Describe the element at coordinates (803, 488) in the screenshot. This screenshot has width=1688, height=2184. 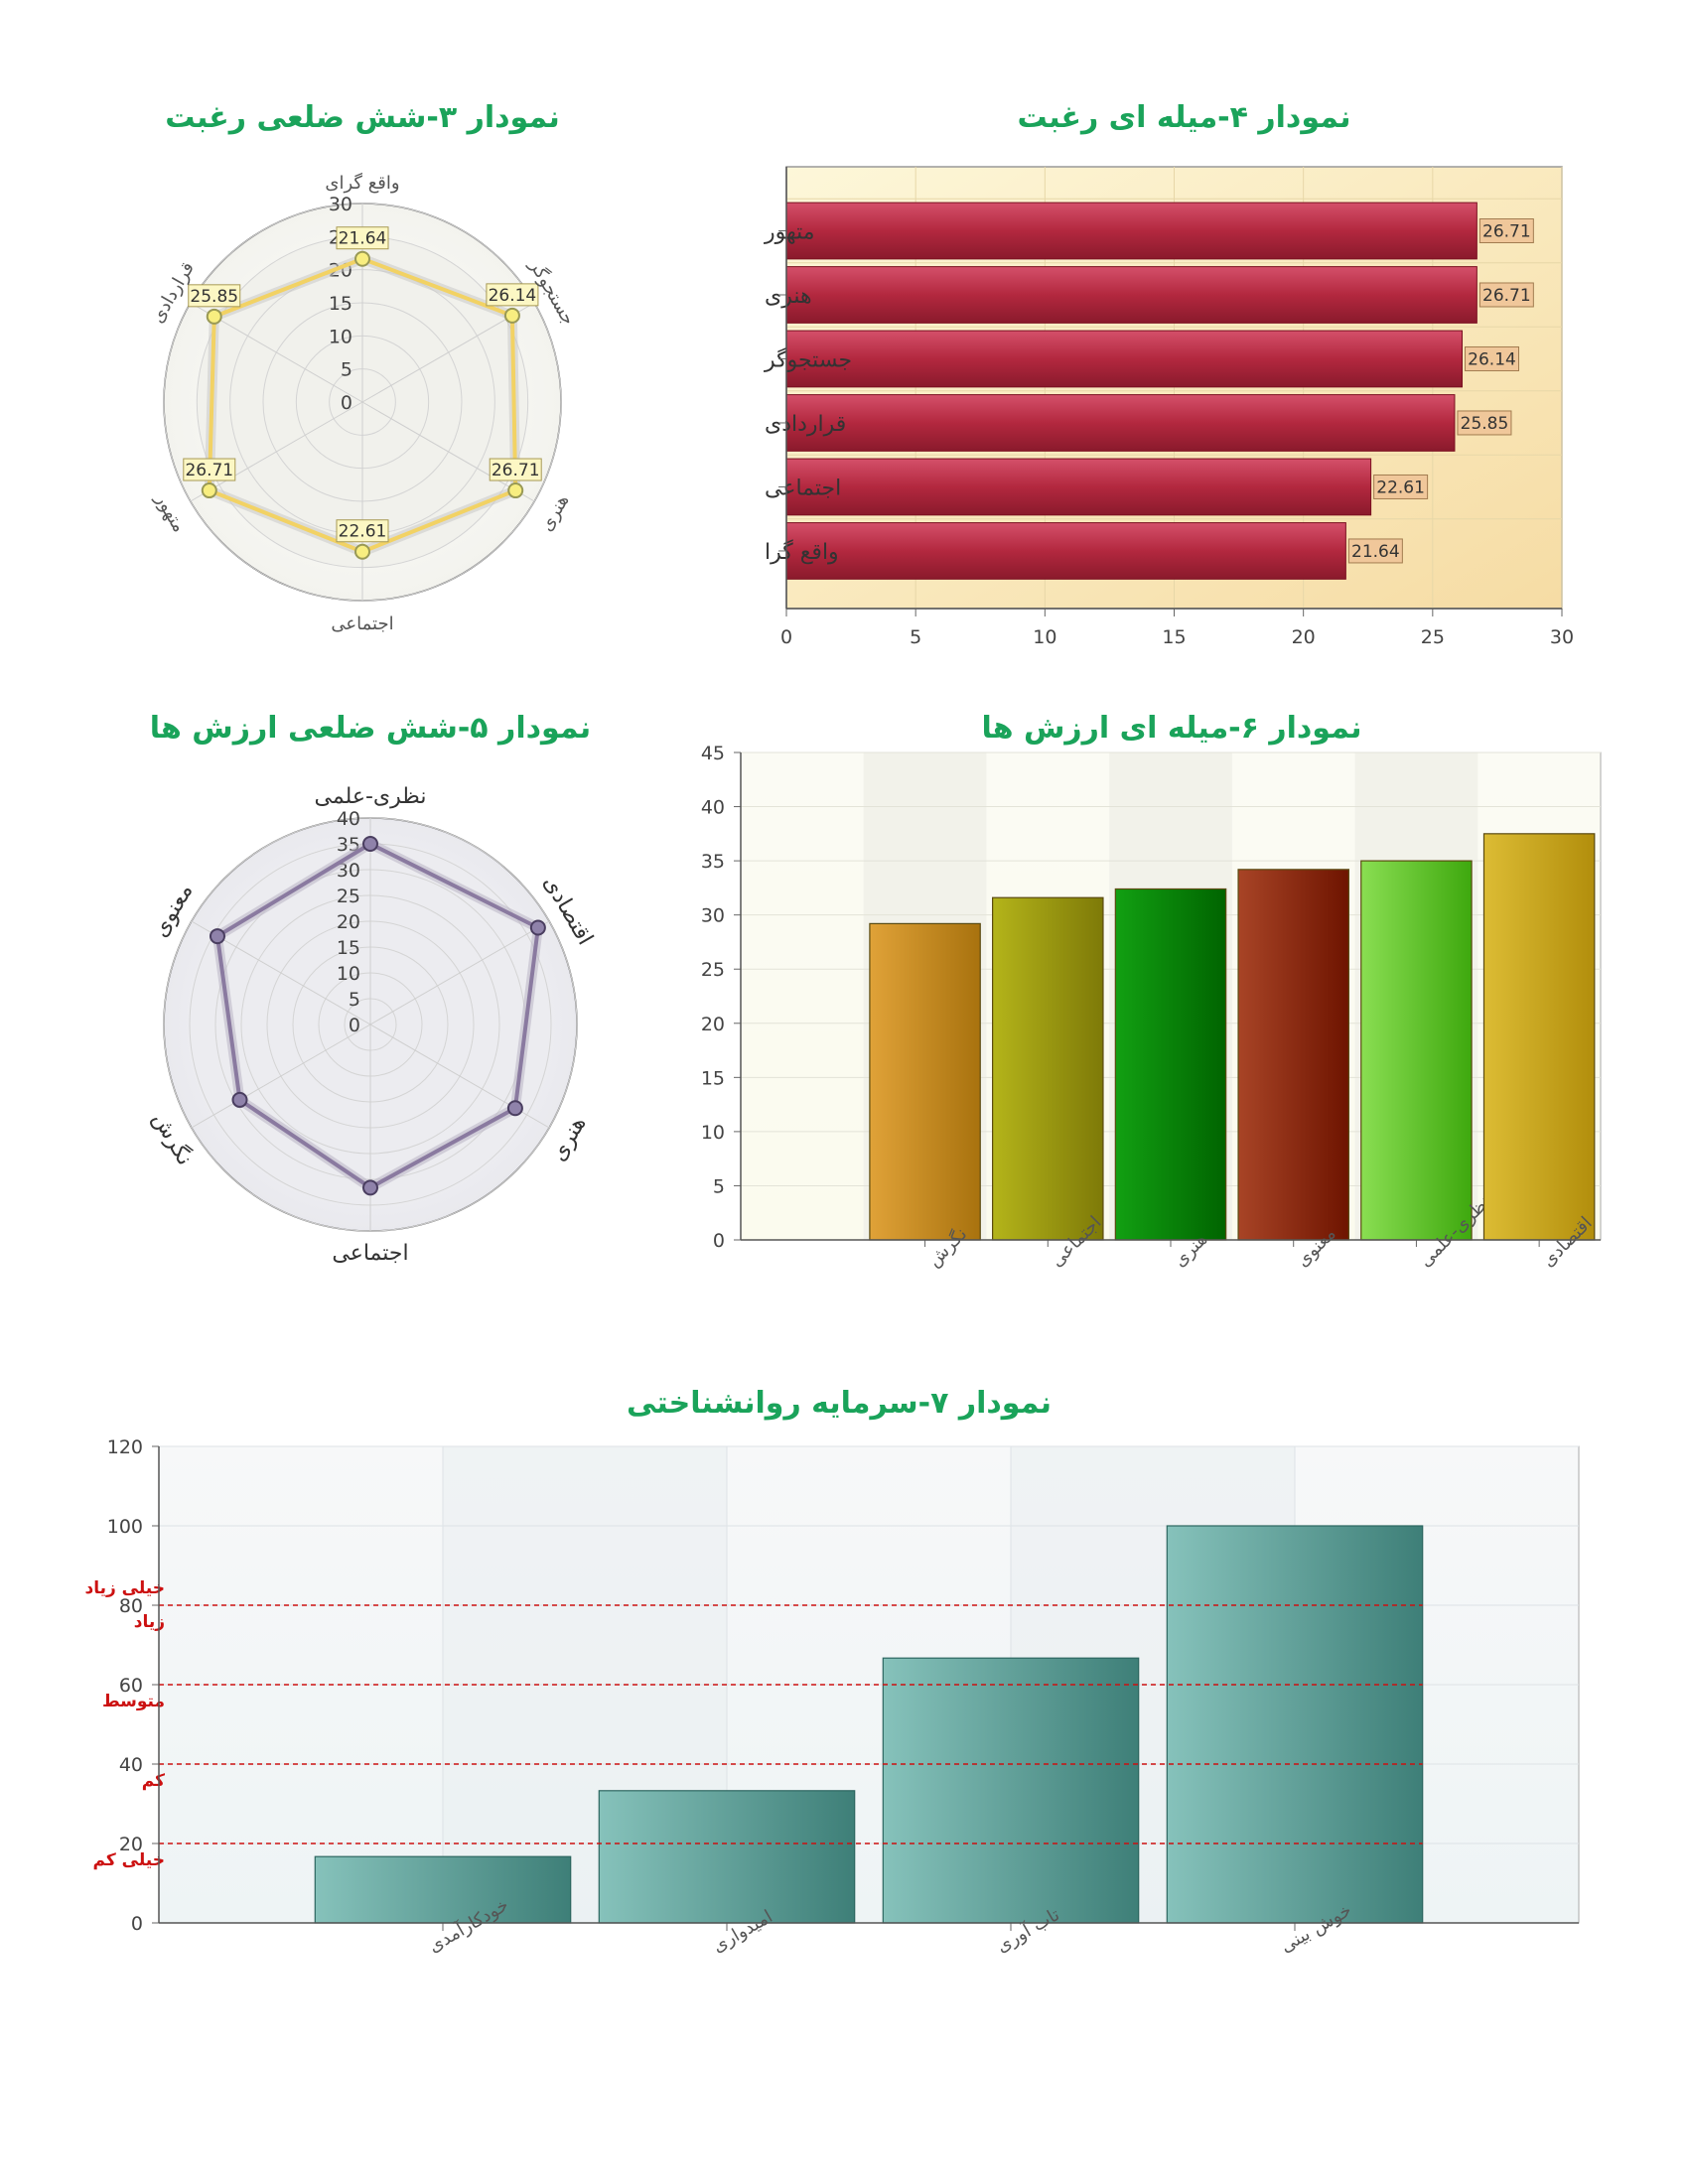
I see `y-category-label: اجتماعی` at that location.